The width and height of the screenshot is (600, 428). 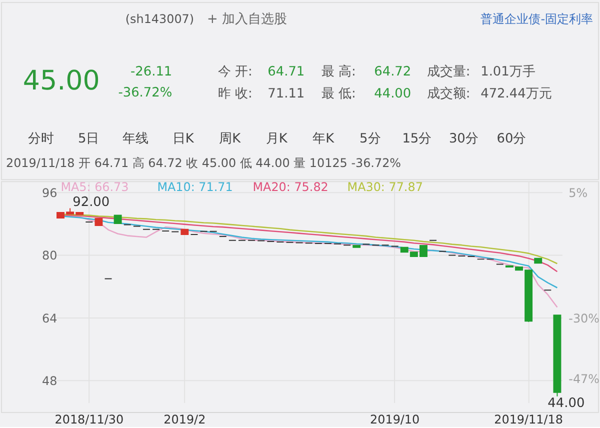 What do you see at coordinates (183, 138) in the screenshot?
I see `text: 日K` at bounding box center [183, 138].